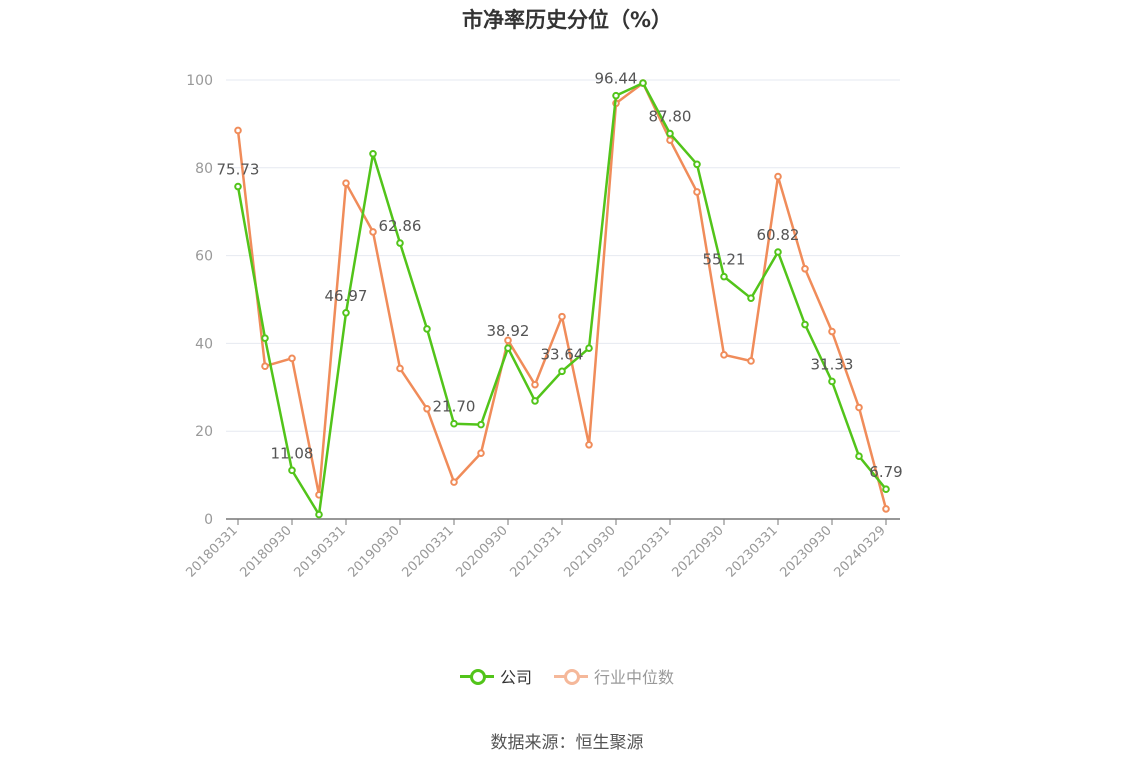 This screenshot has height=766, width=1134. Describe the element at coordinates (427, 551) in the screenshot. I see `x-tick-label: 20200331` at that location.